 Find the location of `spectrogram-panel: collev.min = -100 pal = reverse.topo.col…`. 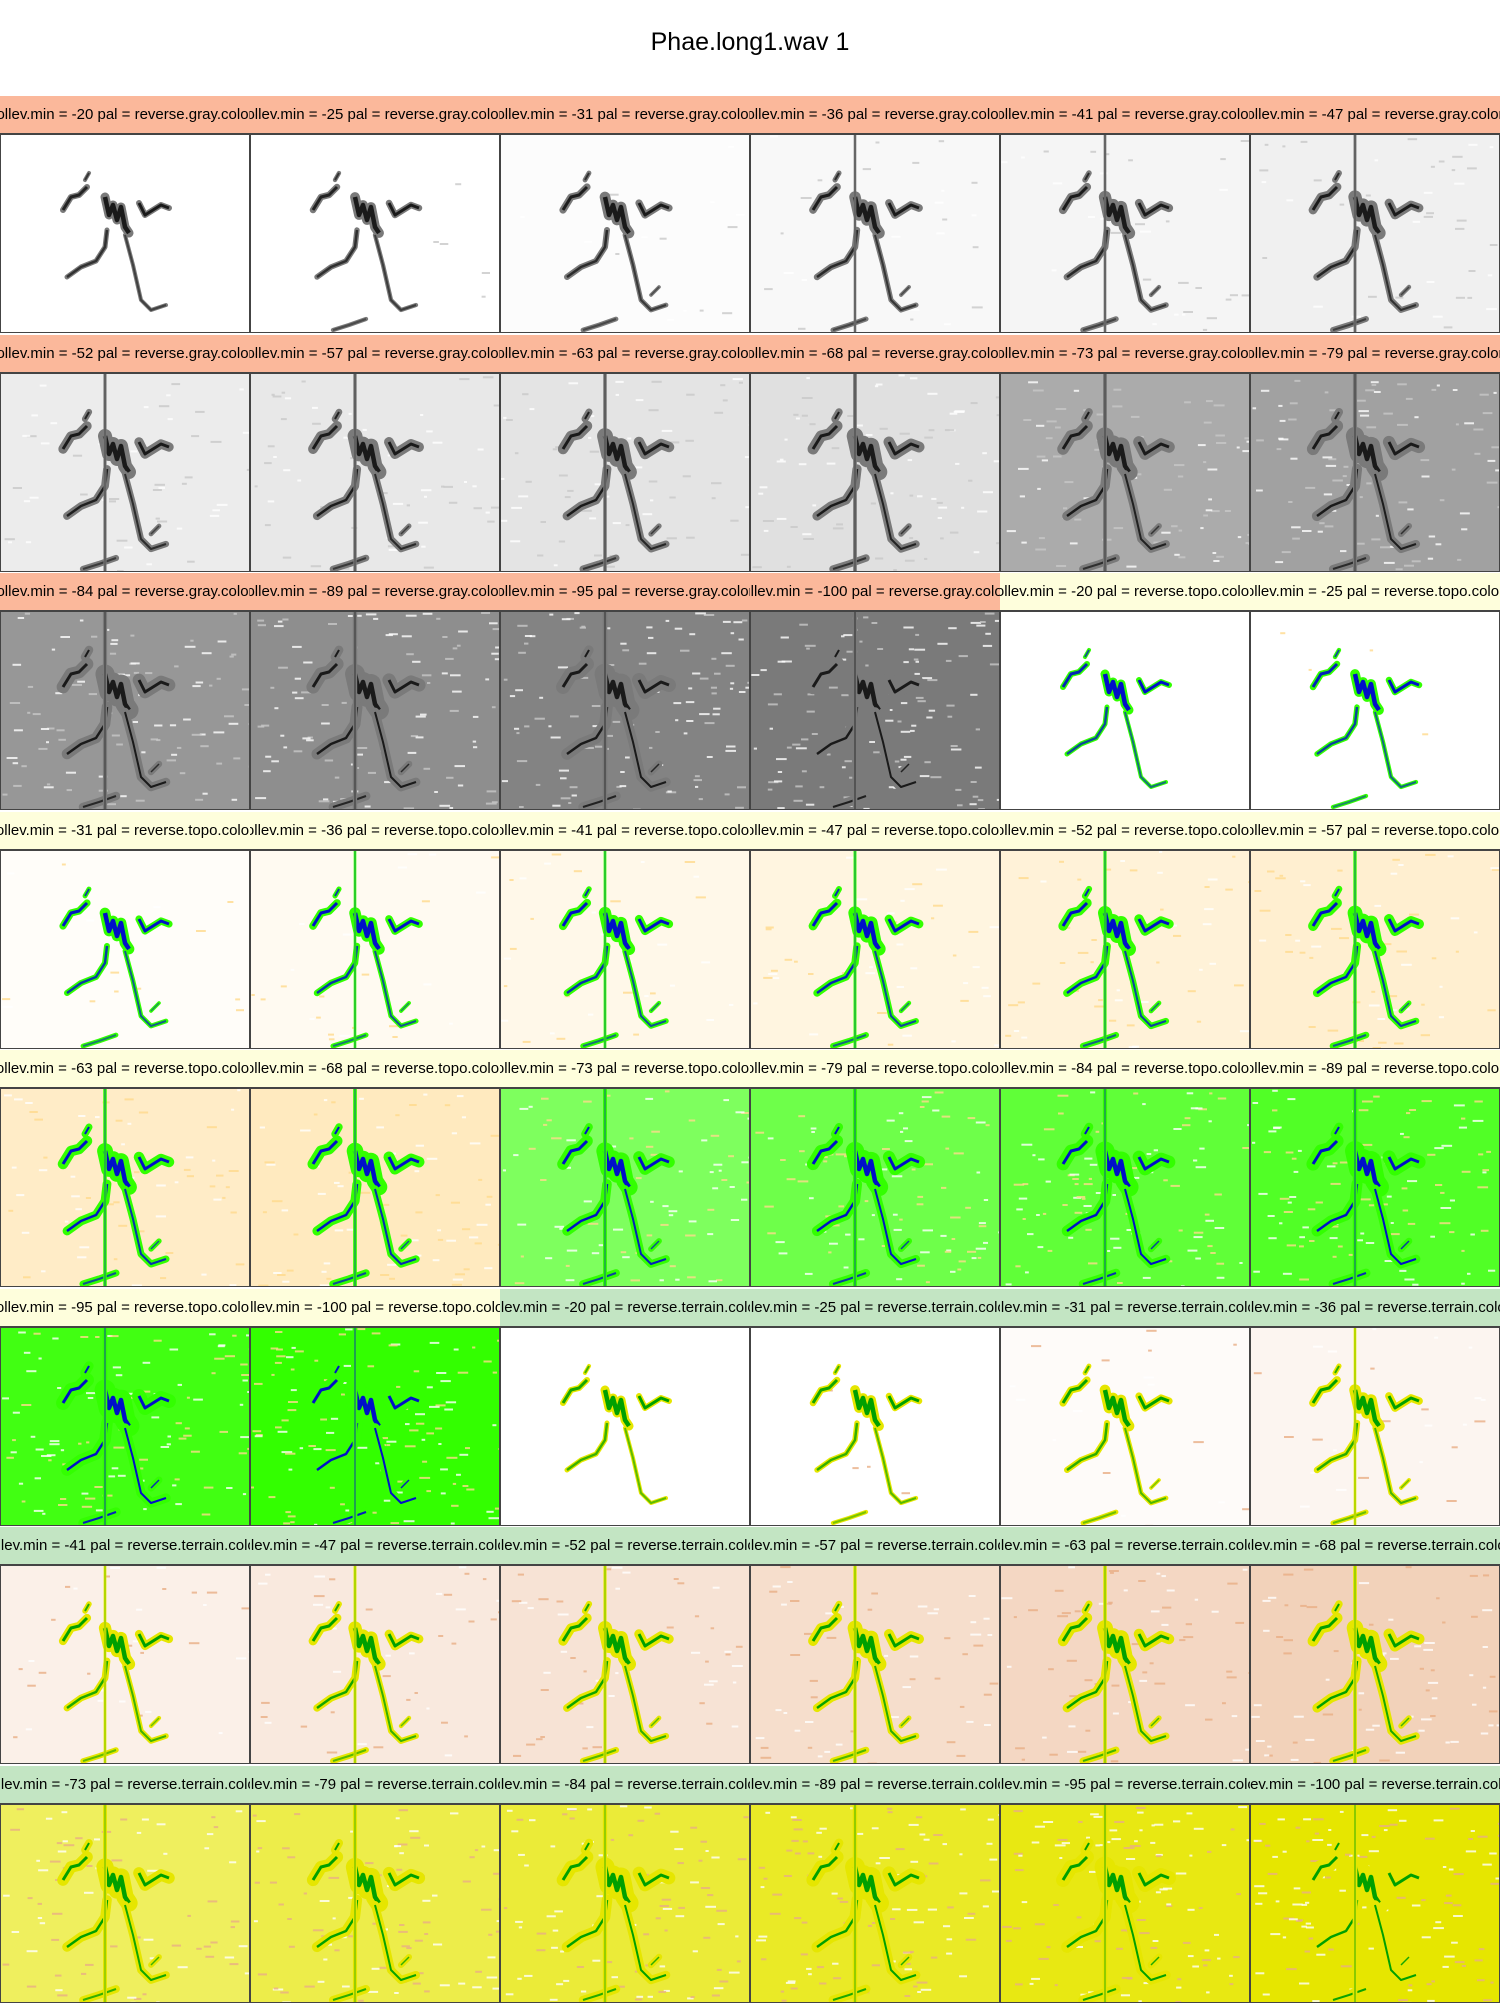

spectrogram-panel: collev.min = -100 pal = reverse.topo.col… is located at coordinates (375, 1408).